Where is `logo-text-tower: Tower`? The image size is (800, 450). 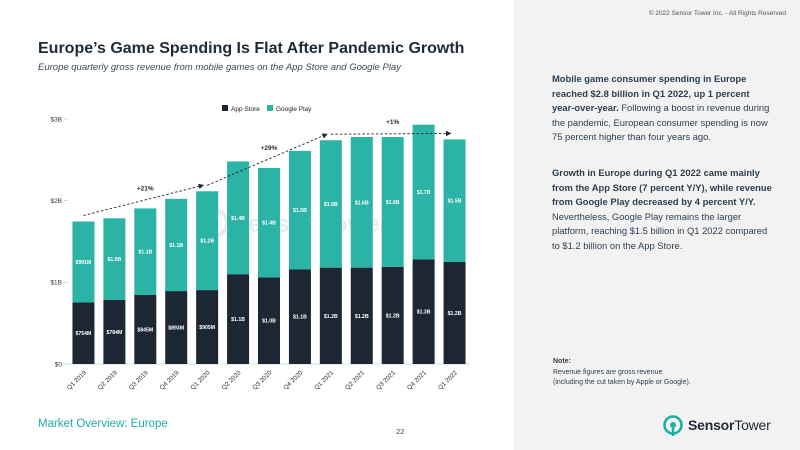
logo-text-tower: Tower is located at coordinates (752, 425).